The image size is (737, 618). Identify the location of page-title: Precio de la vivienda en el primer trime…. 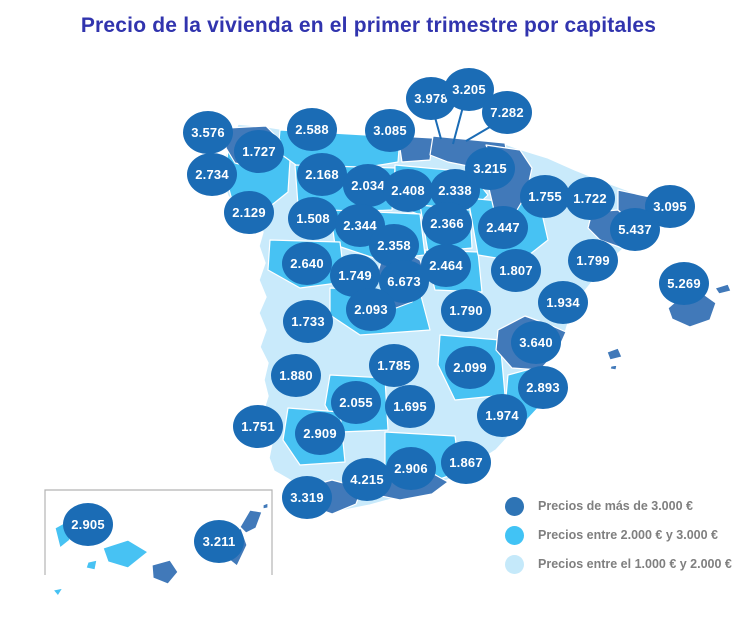
(368, 25).